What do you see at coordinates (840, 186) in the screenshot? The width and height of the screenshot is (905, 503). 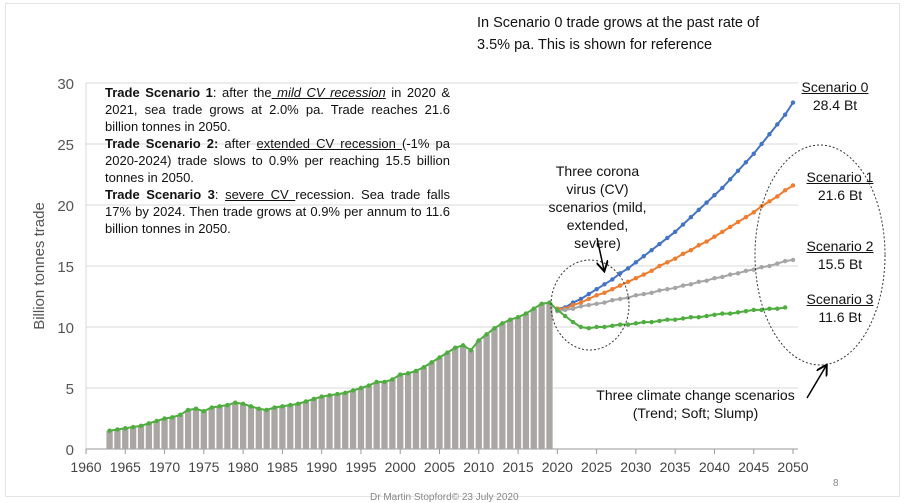 I see `scenario-1-label: Scenario 1 21.6 Bt` at bounding box center [840, 186].